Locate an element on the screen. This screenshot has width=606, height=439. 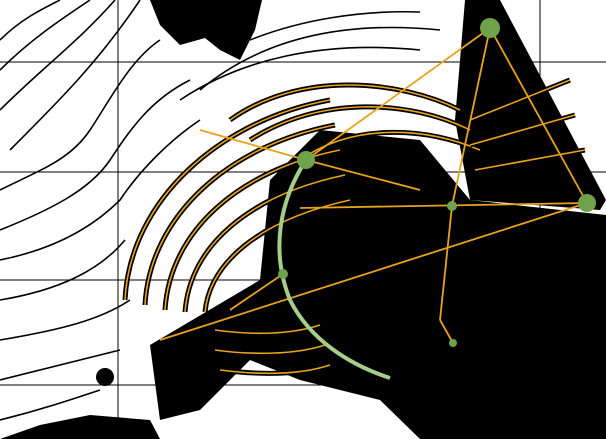
green-path is located at coordinates (334, 269).